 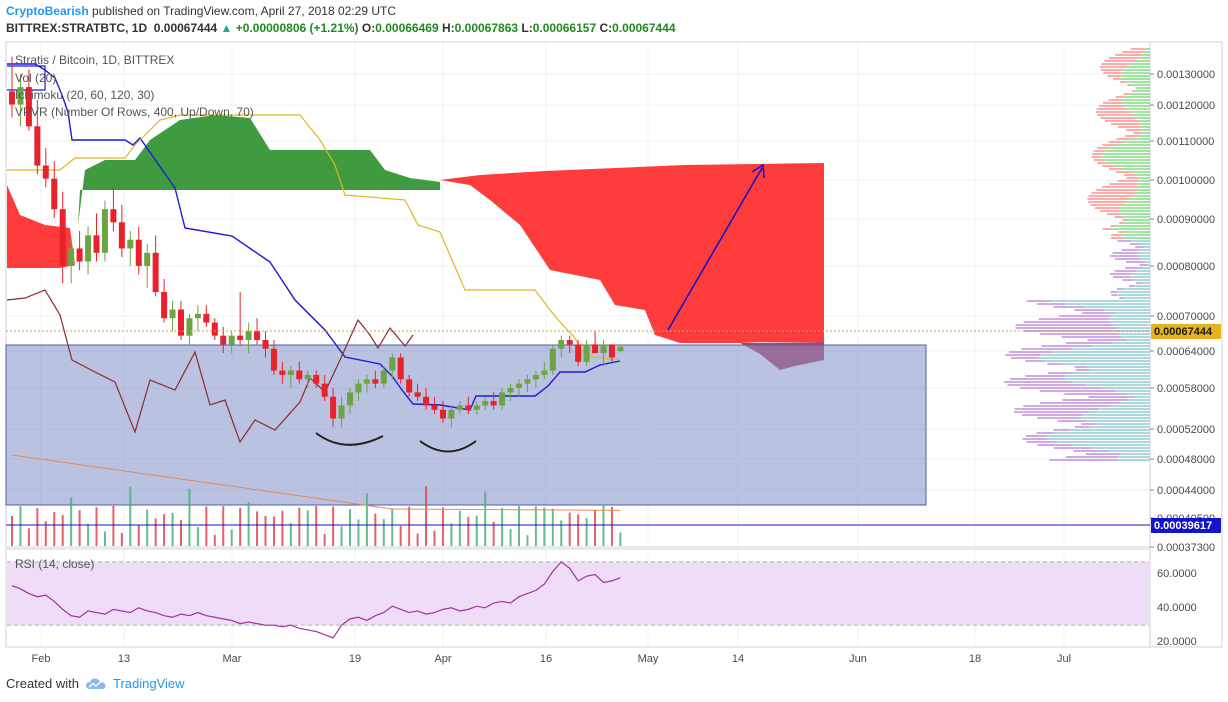 I want to click on left-cup-arc, so click(x=349, y=439).